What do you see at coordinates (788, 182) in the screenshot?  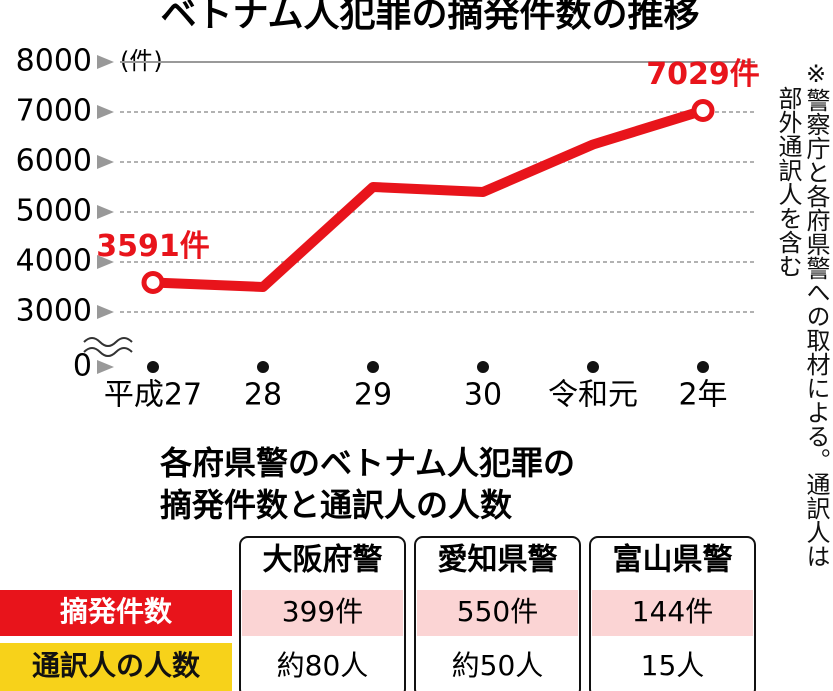 I see `note: 部外通訳人を含む` at bounding box center [788, 182].